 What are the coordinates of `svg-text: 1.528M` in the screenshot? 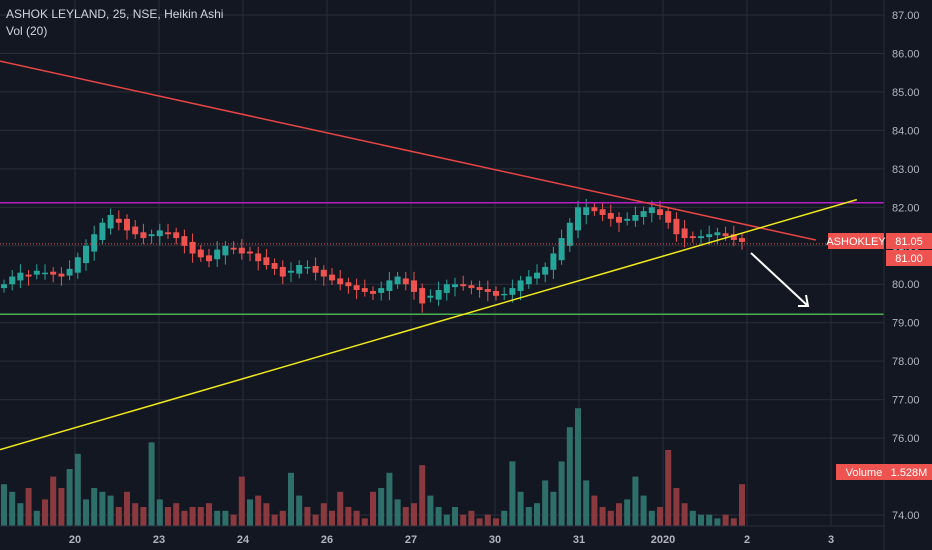 It's located at (909, 473).